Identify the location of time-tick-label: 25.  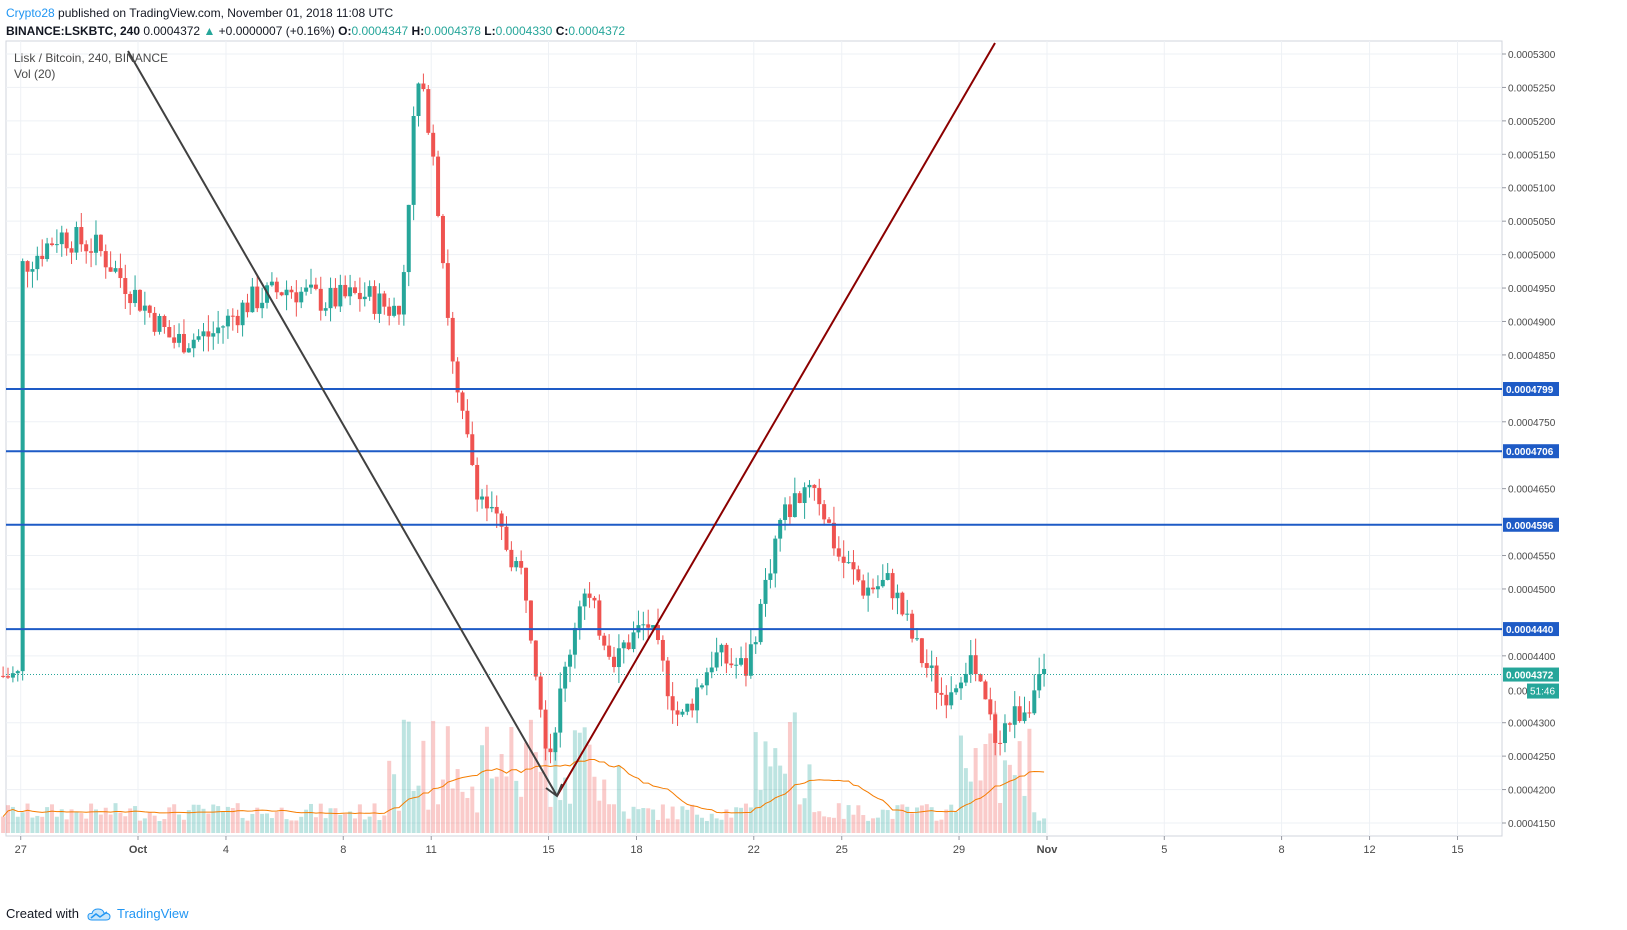
(842, 850).